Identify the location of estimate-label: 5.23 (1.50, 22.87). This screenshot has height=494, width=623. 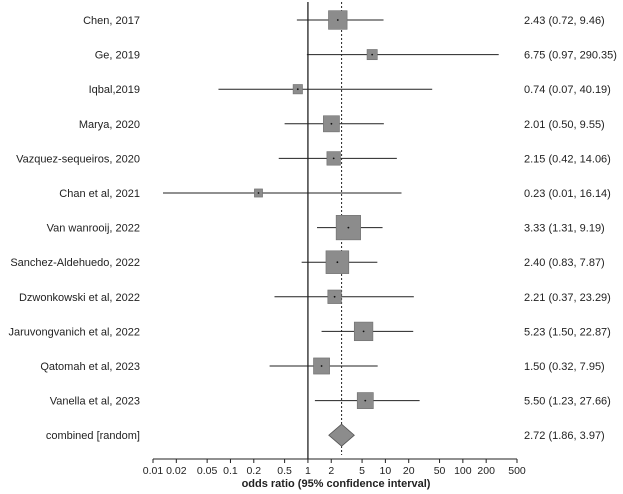
(567, 332).